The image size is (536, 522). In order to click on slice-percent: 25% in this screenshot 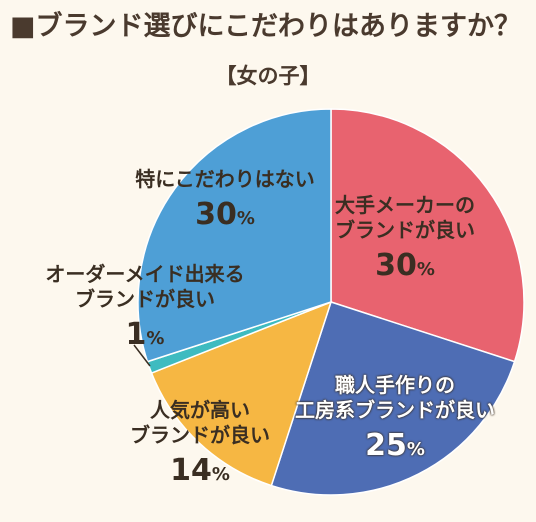, I will do `click(395, 446)`.